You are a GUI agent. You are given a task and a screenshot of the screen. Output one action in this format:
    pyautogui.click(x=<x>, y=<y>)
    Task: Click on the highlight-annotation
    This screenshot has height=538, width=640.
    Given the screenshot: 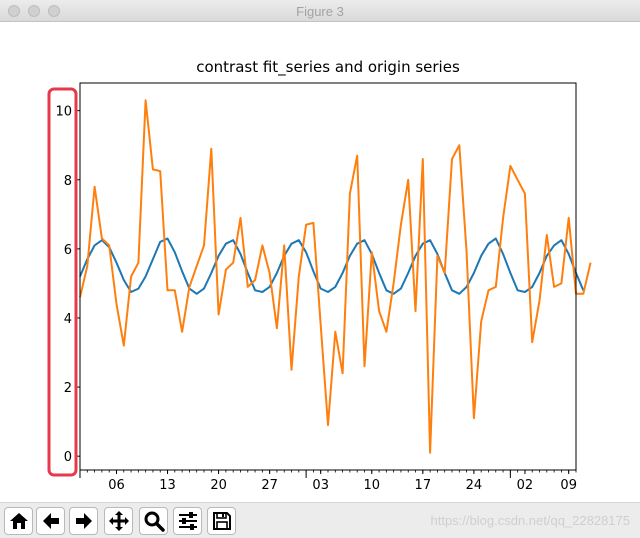 What is the action you would take?
    pyautogui.click(x=62, y=282)
    